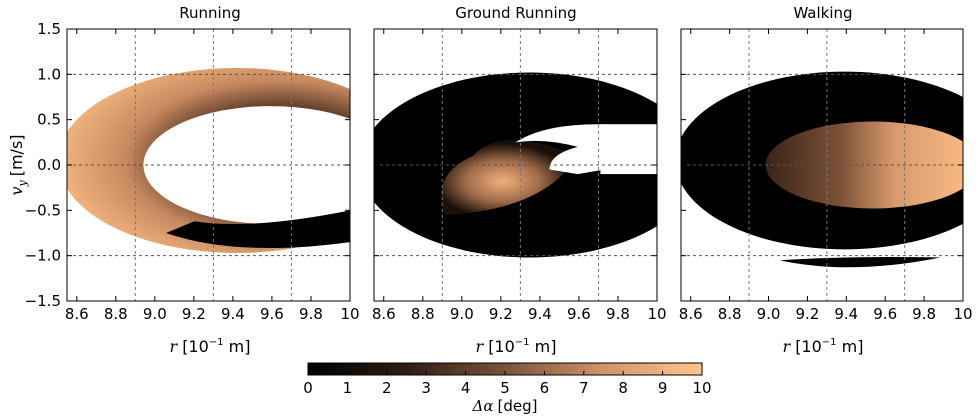  What do you see at coordinates (194, 314) in the screenshot?
I see `x-tick-label-1-3: 9.2` at bounding box center [194, 314].